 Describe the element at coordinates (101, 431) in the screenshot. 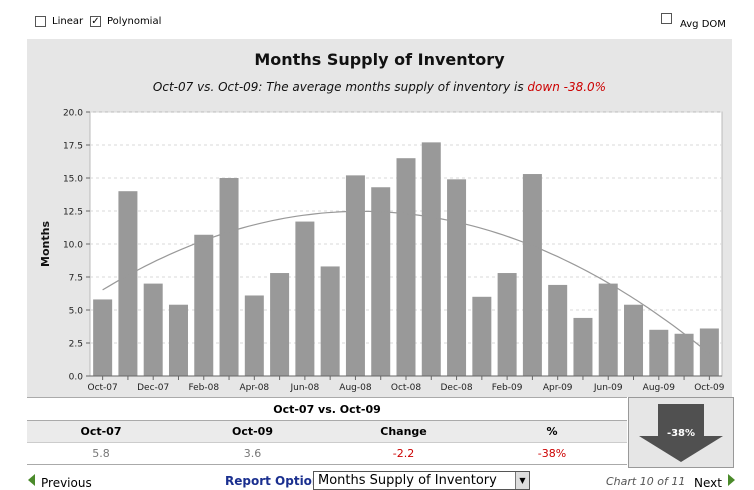

I see `summary-header-cell: Oct-07` at that location.